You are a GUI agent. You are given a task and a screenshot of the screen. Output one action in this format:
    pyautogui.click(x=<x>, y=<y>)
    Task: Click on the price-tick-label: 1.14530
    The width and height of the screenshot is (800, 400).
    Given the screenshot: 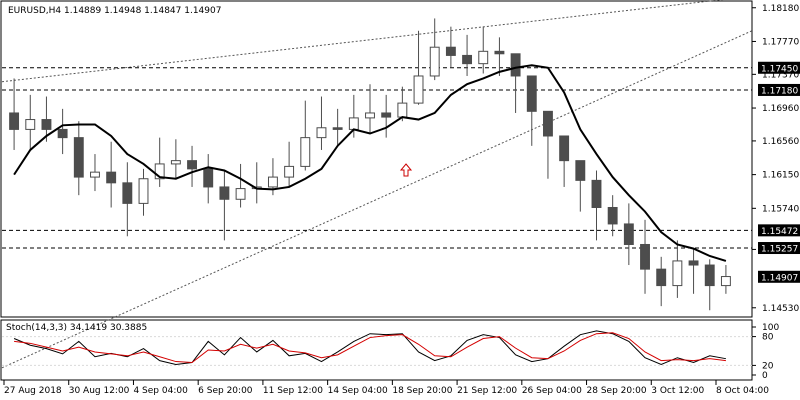 What is the action you would take?
    pyautogui.click(x=780, y=309)
    